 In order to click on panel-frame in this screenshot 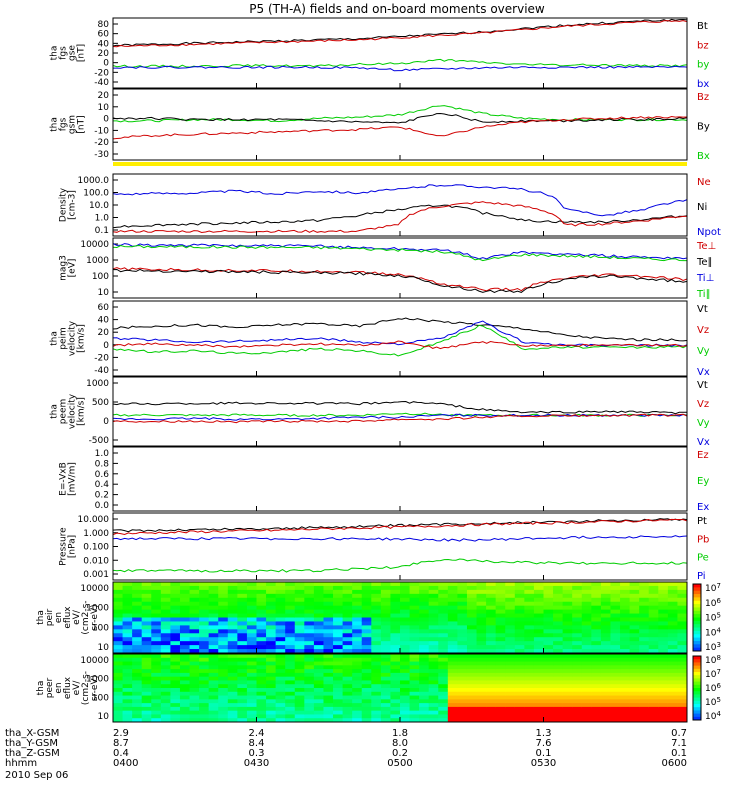, I will do `click(400, 338)`.